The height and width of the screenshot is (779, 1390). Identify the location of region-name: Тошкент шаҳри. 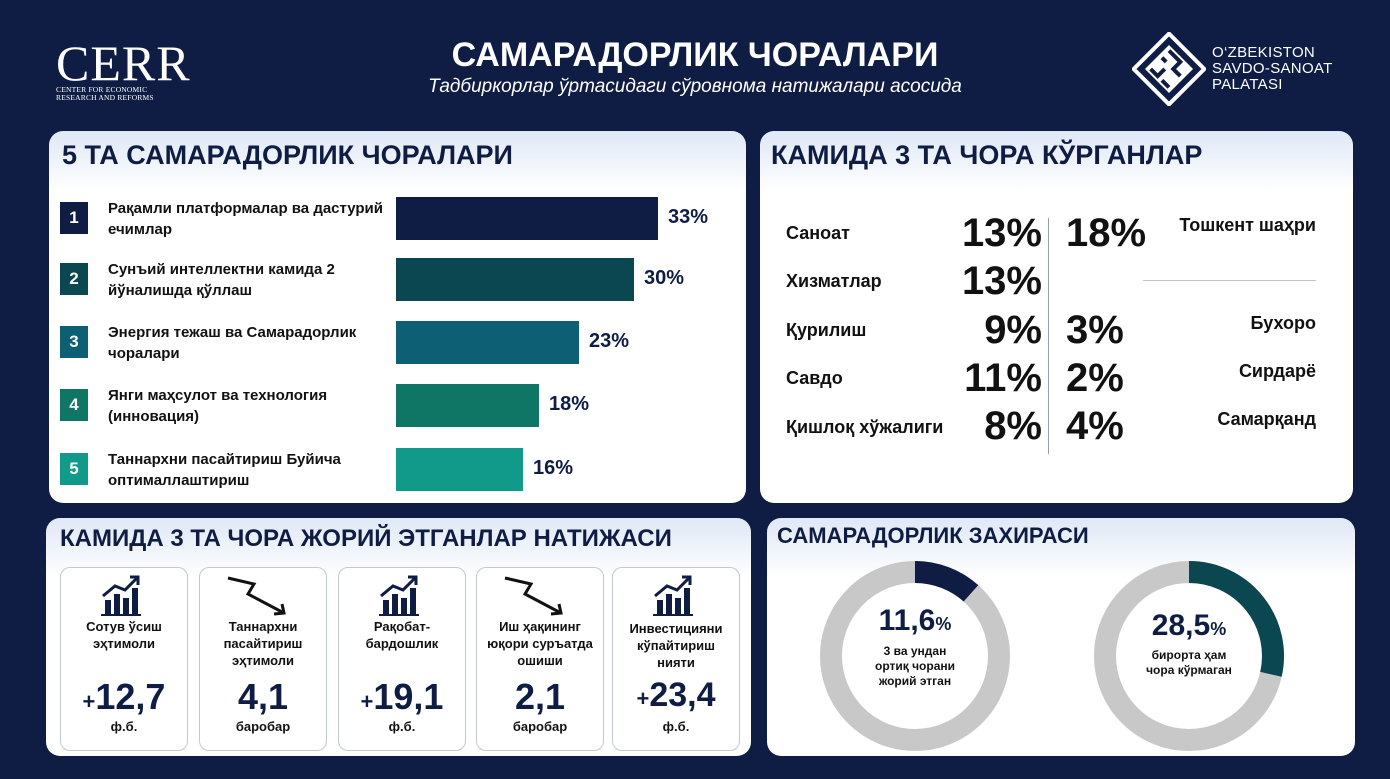
(1247, 225).